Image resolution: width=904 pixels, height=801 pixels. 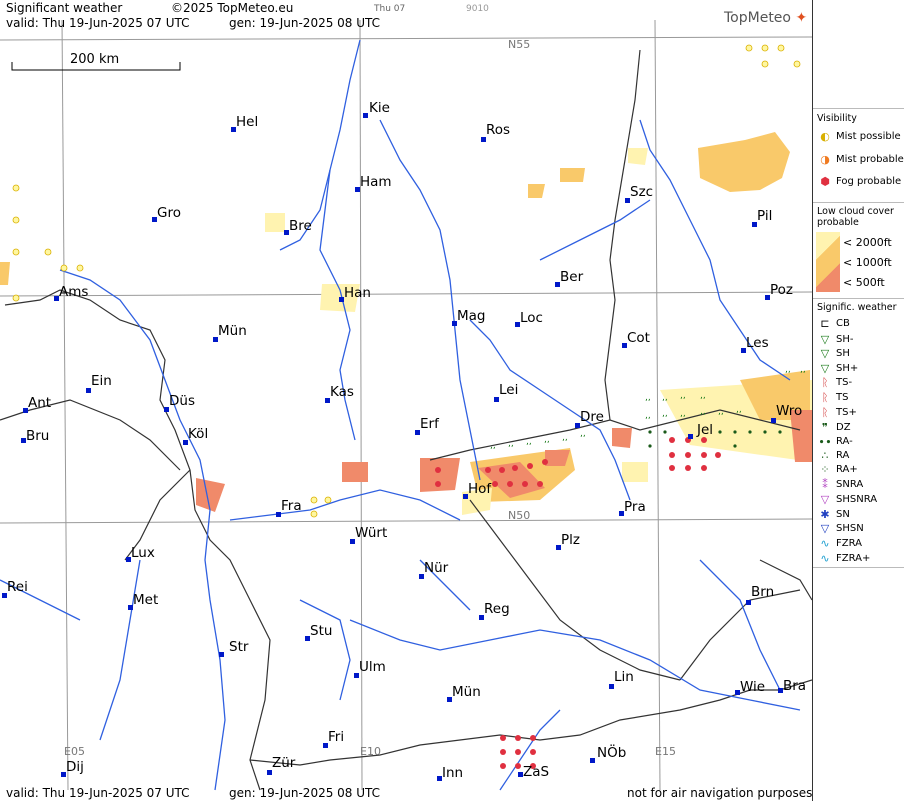 I want to click on city-label: Brn, so click(x=763, y=592).